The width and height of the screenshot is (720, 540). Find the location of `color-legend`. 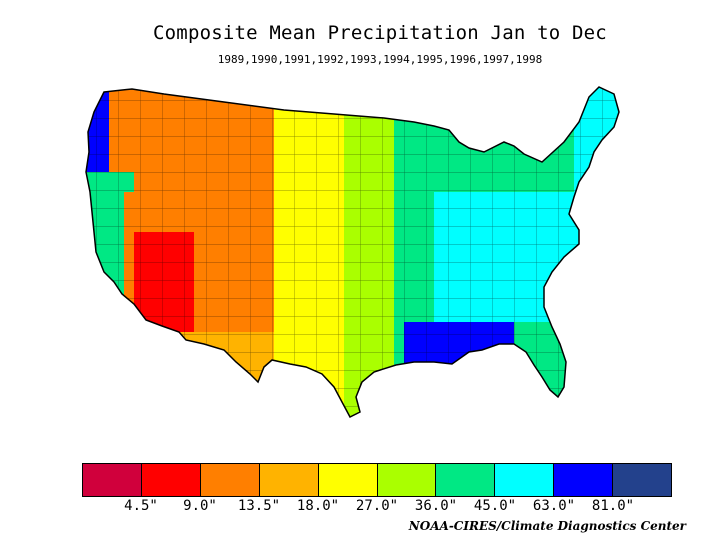

color-legend is located at coordinates (377, 480).